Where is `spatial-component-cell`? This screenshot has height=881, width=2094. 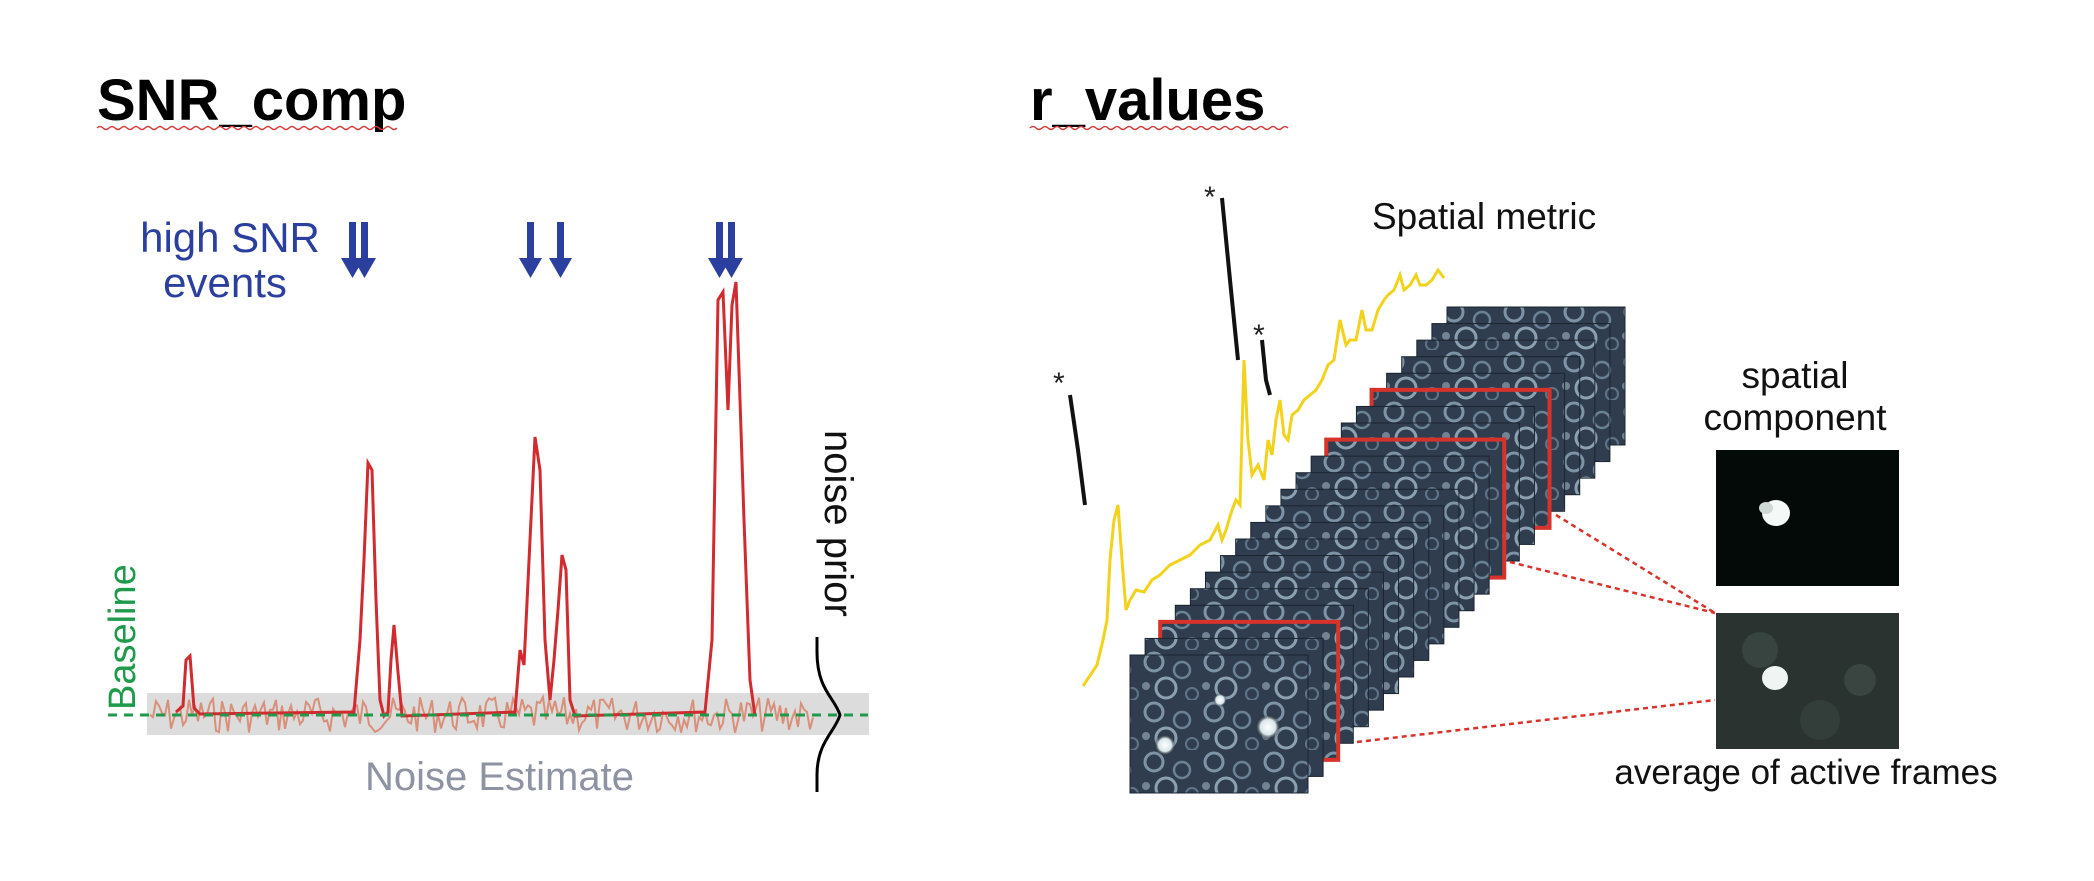 spatial-component-cell is located at coordinates (1766, 508).